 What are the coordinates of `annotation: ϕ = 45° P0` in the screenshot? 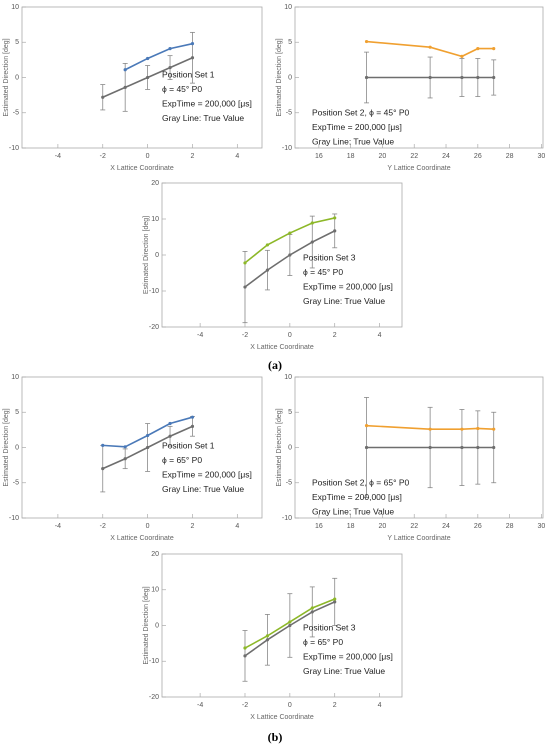 It's located at (182, 89).